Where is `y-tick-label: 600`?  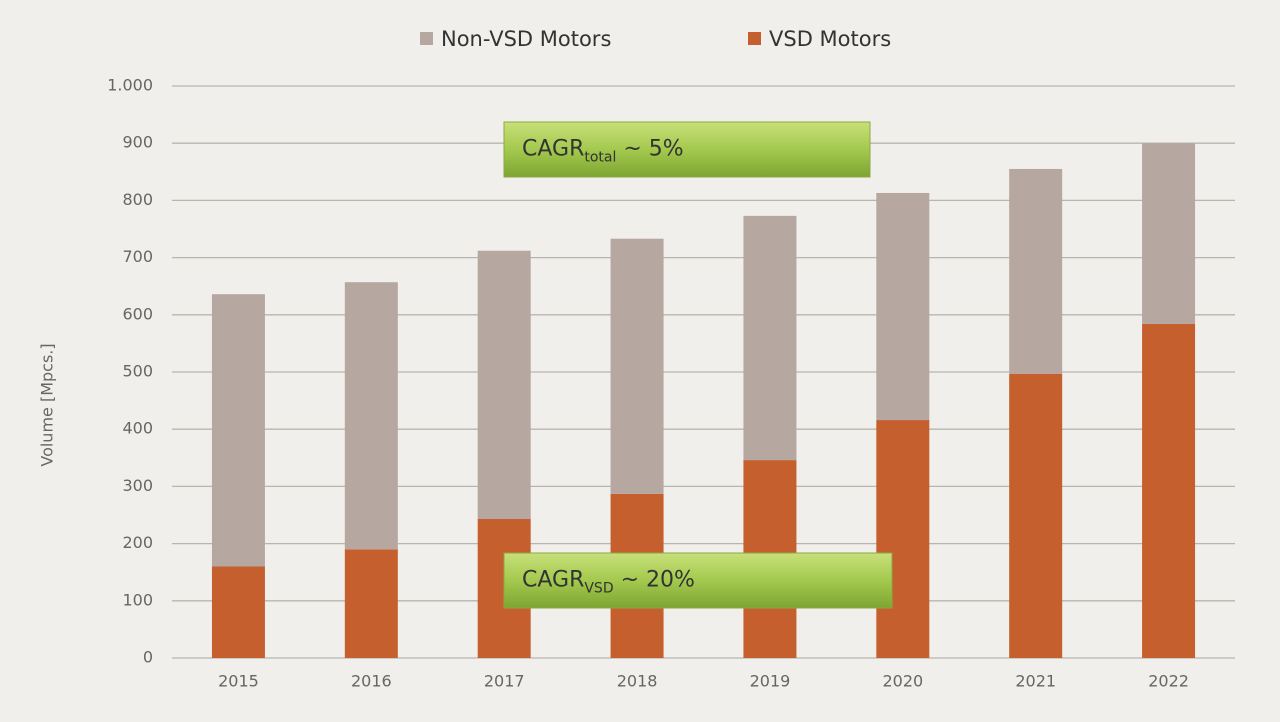
y-tick-label: 600 is located at coordinates (137, 313).